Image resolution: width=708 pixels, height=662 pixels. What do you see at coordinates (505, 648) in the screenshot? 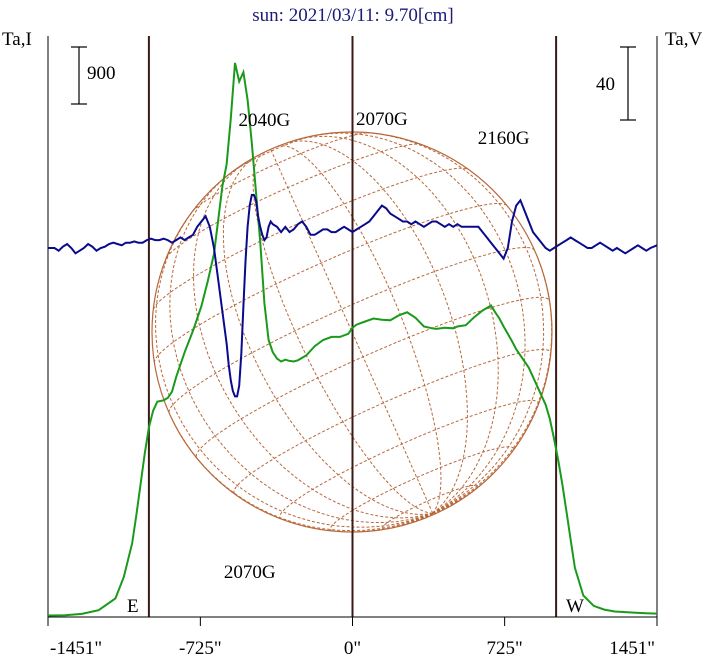
I see `x-tick-label: 725"` at bounding box center [505, 648].